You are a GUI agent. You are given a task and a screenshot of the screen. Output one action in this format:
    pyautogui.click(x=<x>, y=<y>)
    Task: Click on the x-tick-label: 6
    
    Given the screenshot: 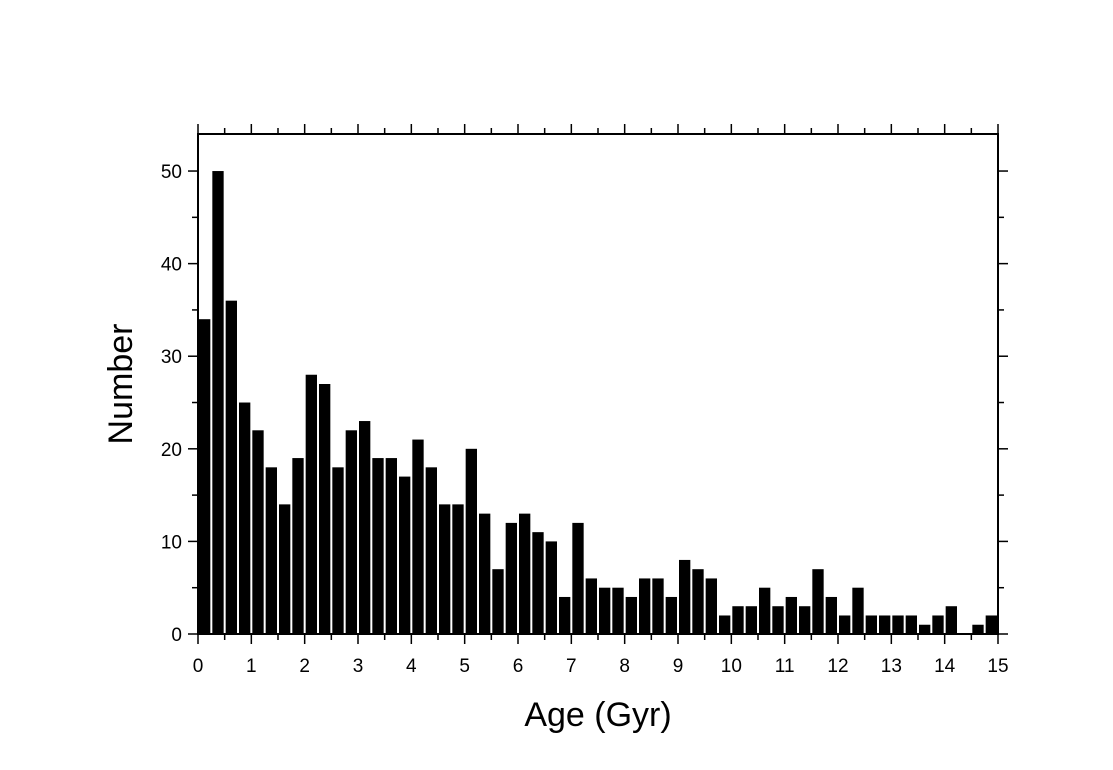 What is the action you would take?
    pyautogui.click(x=518, y=666)
    